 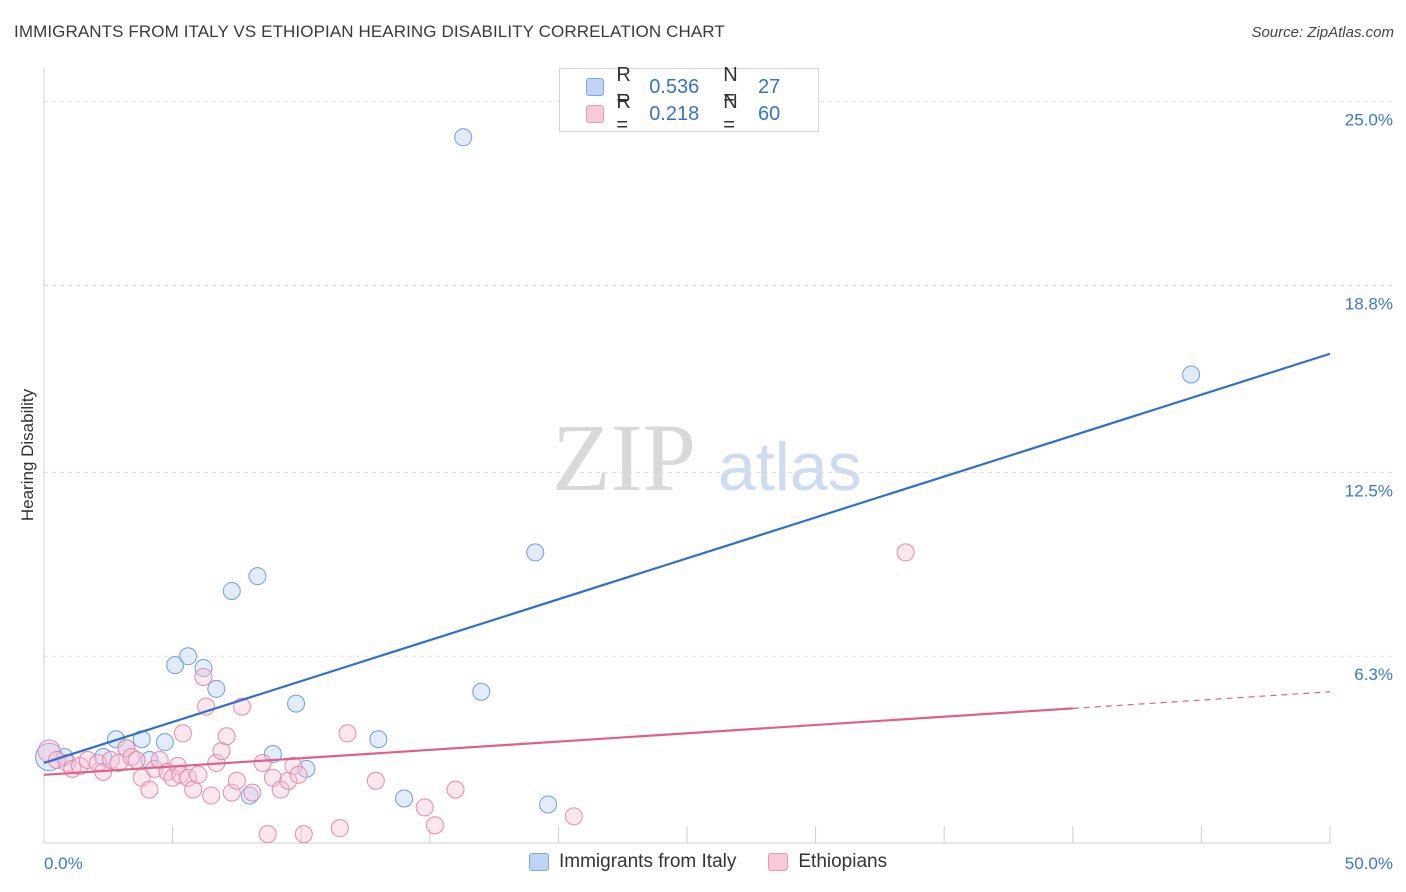 What do you see at coordinates (790, 467) in the screenshot?
I see `watermark-atlas: atlas` at bounding box center [790, 467].